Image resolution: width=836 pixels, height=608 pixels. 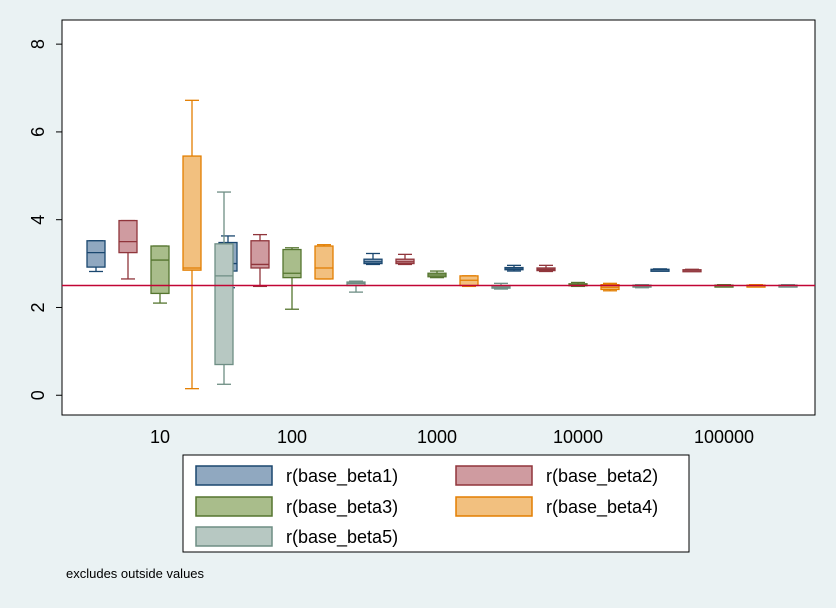 I want to click on x-axis: 10 100 1000 10000 100000, so click(x=452, y=437).